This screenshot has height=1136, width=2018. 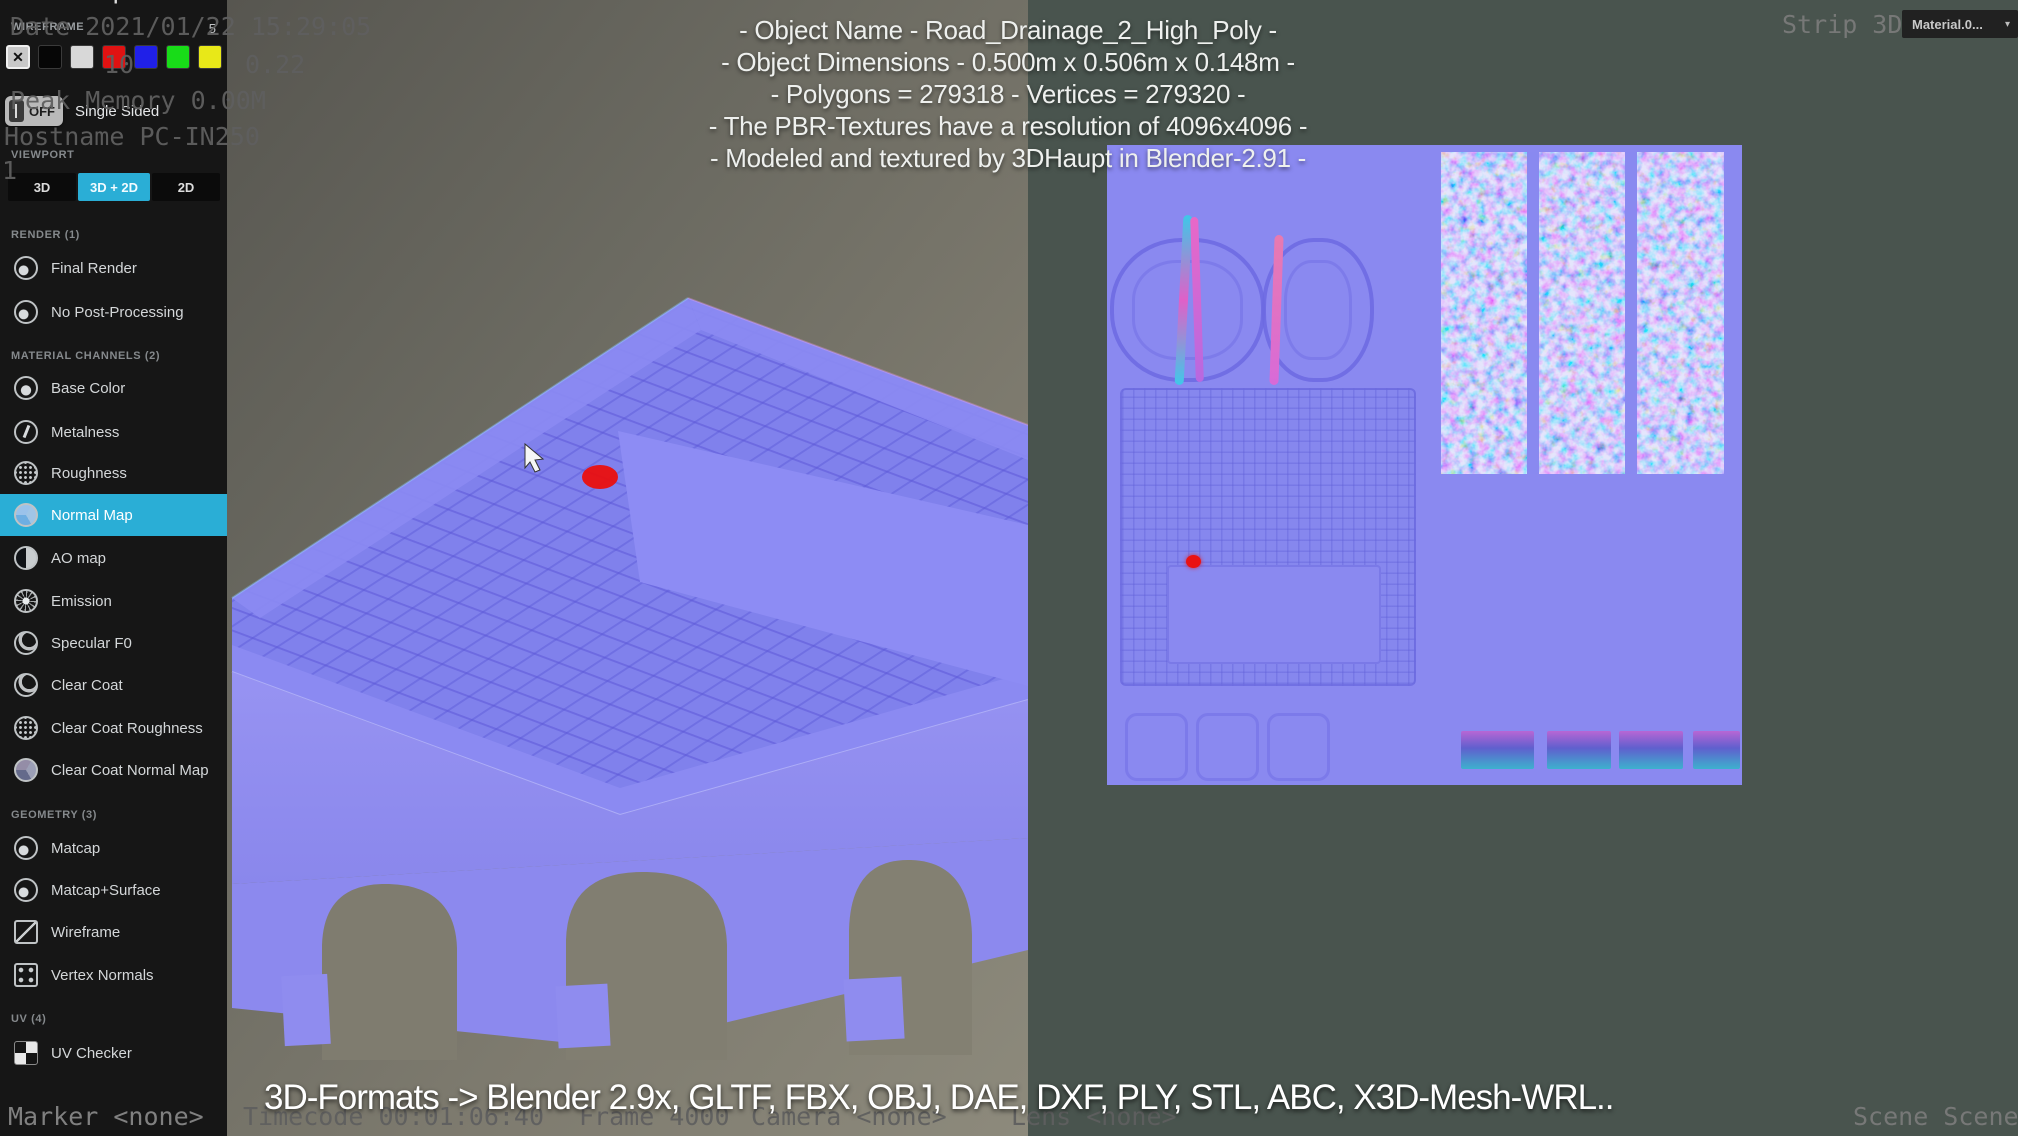 What do you see at coordinates (34, 111) in the screenshot?
I see `single-sided-toggle: OFF` at bounding box center [34, 111].